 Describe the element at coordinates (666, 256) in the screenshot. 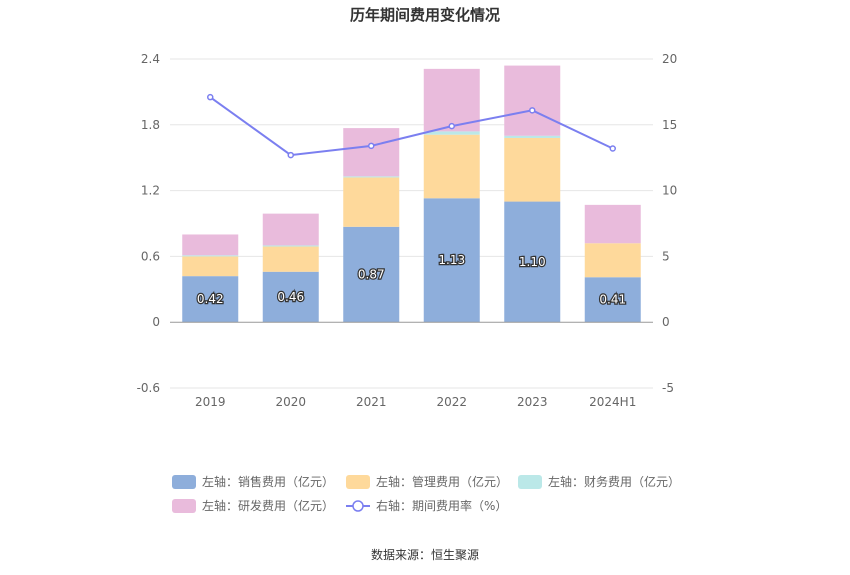

I see `right-axis-tick-label: 5` at that location.